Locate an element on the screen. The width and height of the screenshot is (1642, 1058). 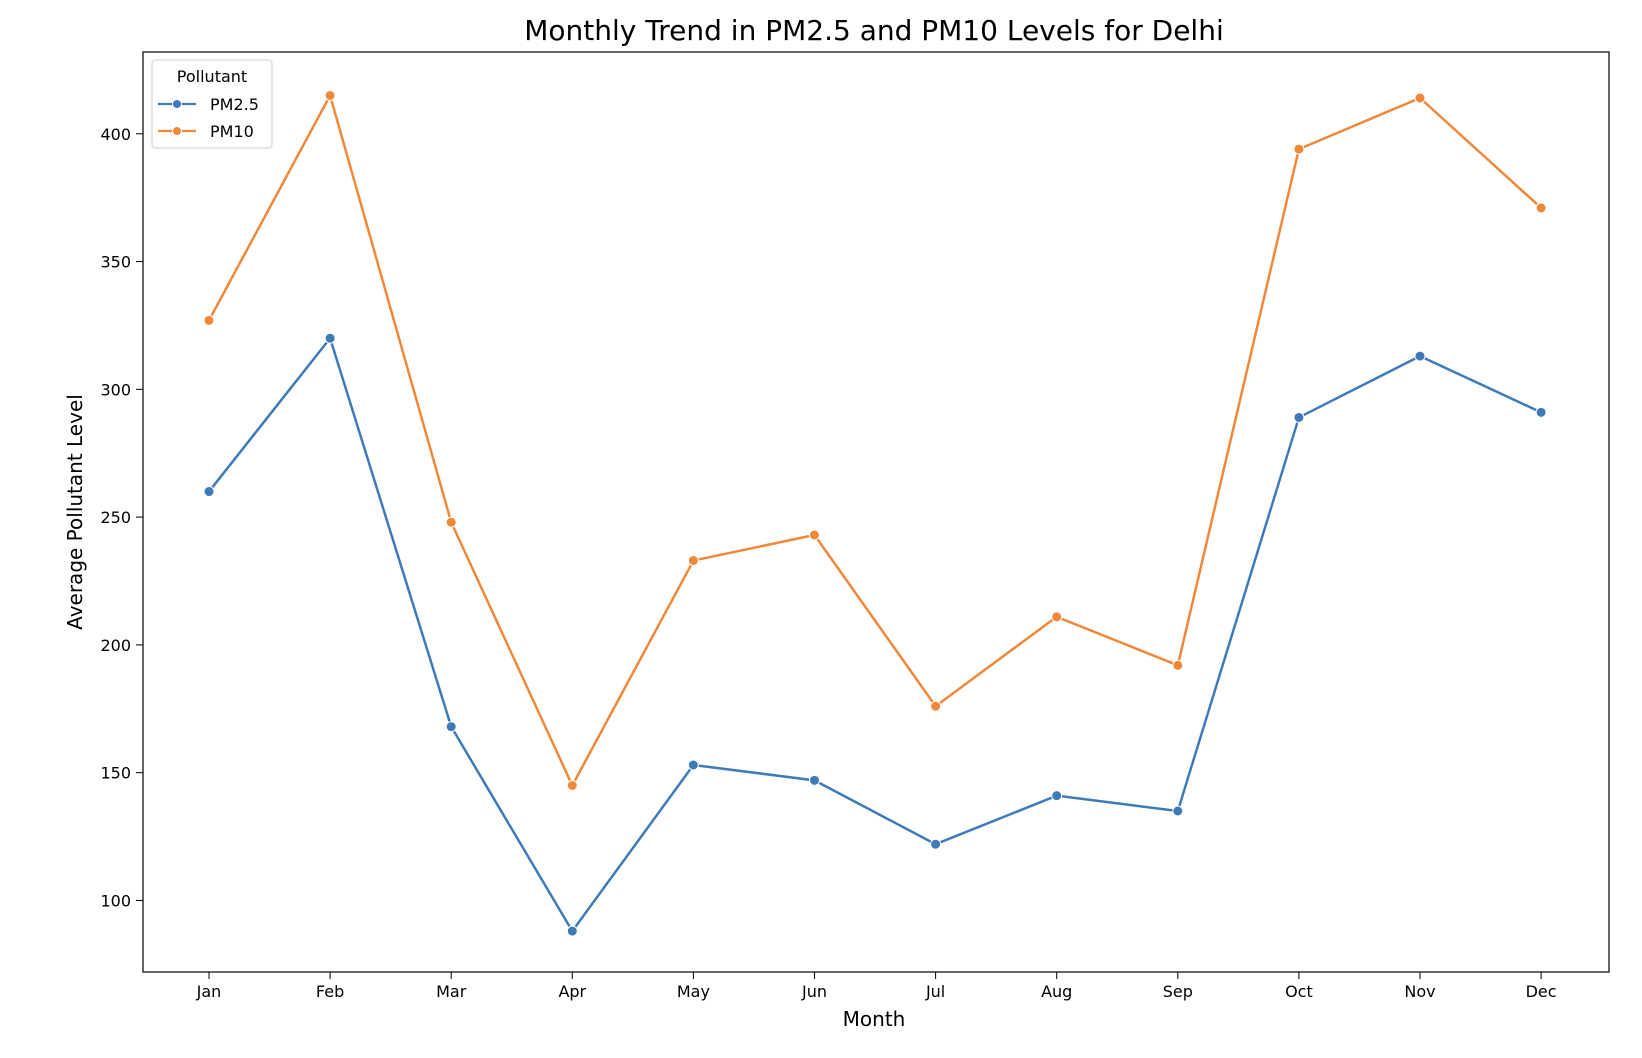
x-tick-label: Oct is located at coordinates (1299, 991).